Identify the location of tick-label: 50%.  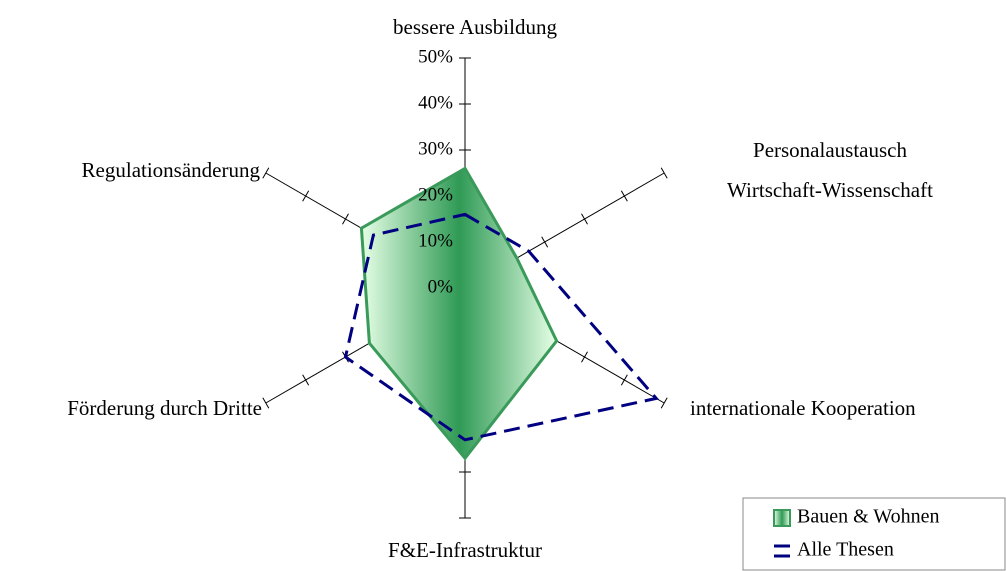
(435, 56).